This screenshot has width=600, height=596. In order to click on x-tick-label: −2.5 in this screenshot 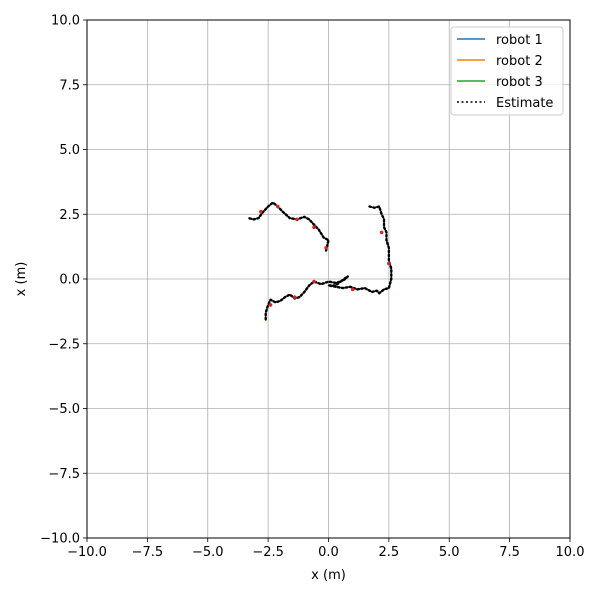, I will do `click(268, 552)`.